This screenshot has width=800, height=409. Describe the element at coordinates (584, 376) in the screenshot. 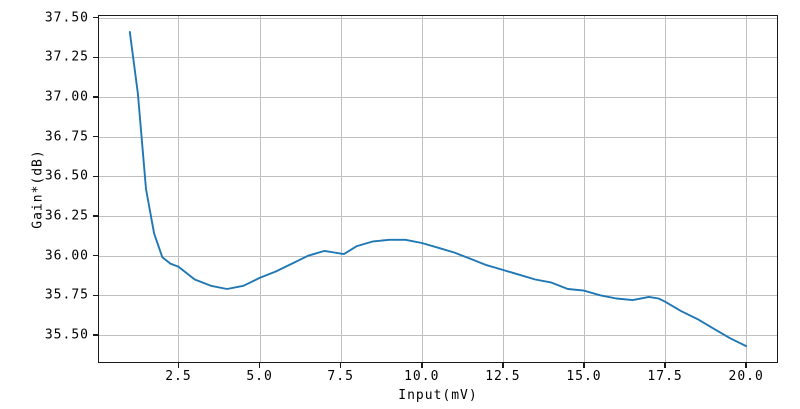

I see `x-tick-label: 15.0` at that location.